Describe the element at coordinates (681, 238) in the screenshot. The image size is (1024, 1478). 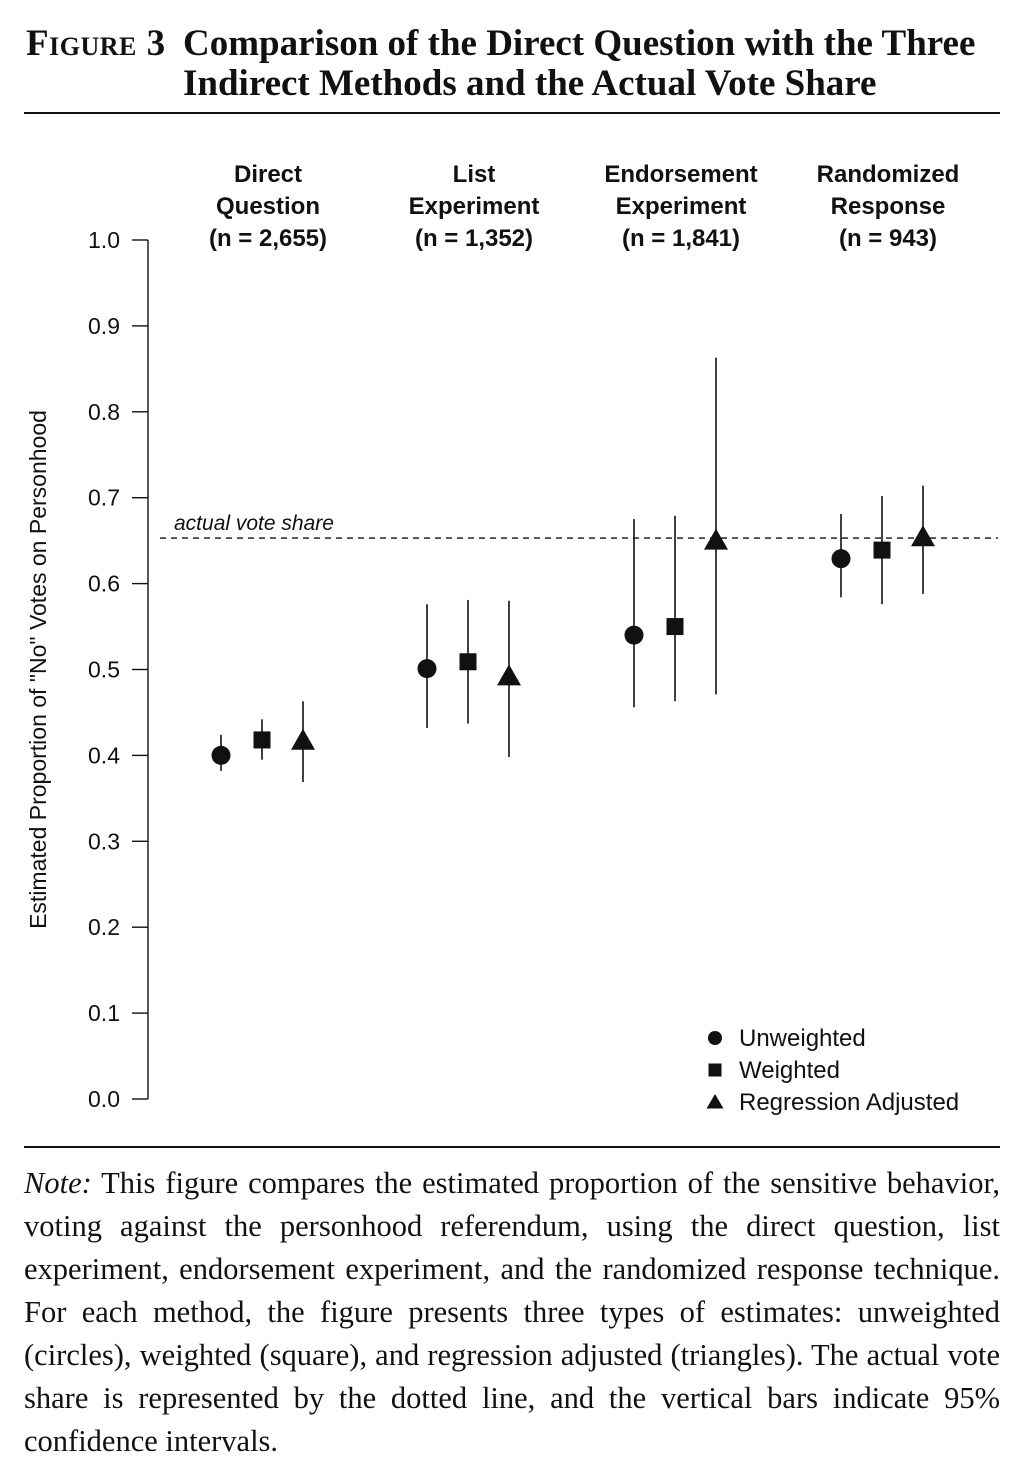
I see `group-label: (n = 1,841)` at that location.